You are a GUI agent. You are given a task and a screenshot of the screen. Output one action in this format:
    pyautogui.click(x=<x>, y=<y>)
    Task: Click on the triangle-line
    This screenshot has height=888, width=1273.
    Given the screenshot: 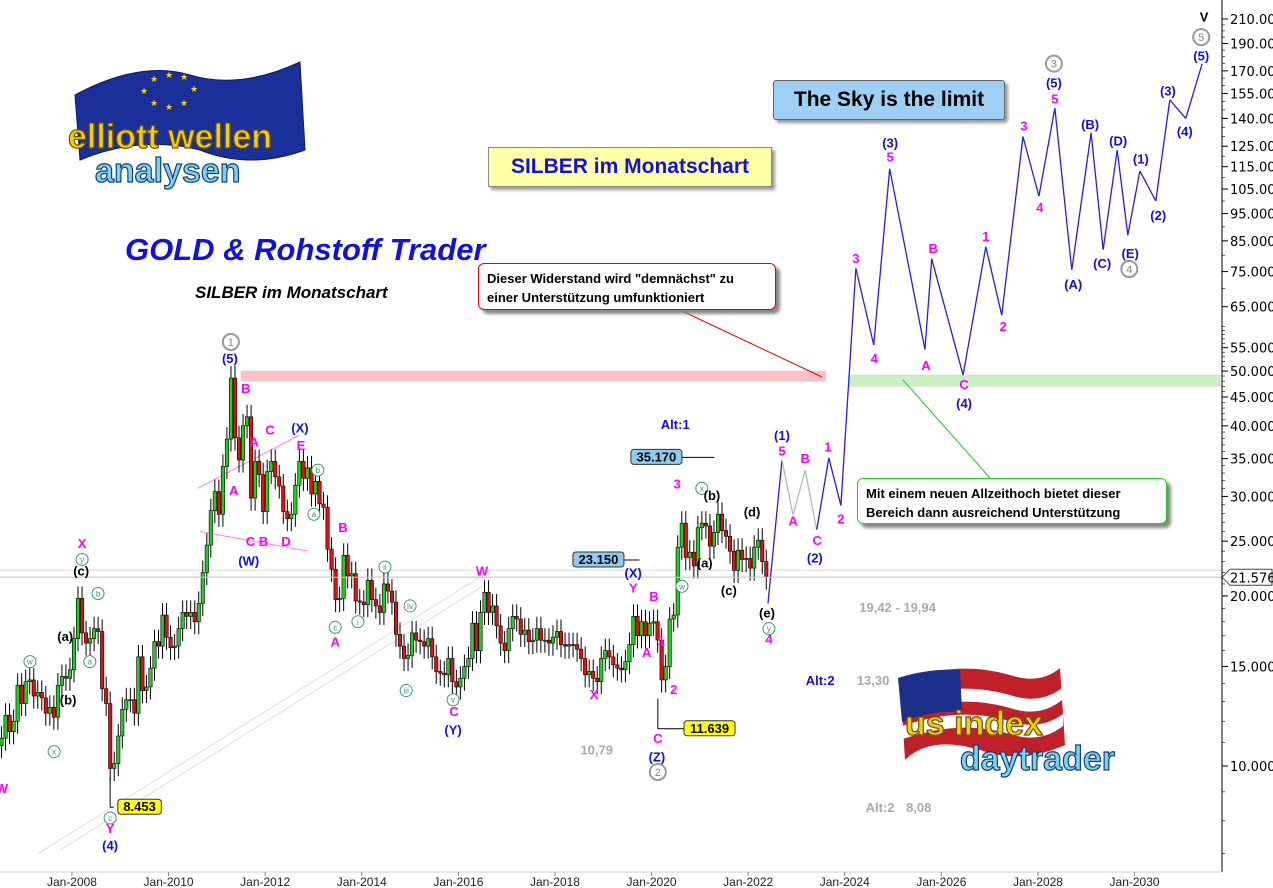 What is the action you would take?
    pyautogui.click(x=248, y=461)
    